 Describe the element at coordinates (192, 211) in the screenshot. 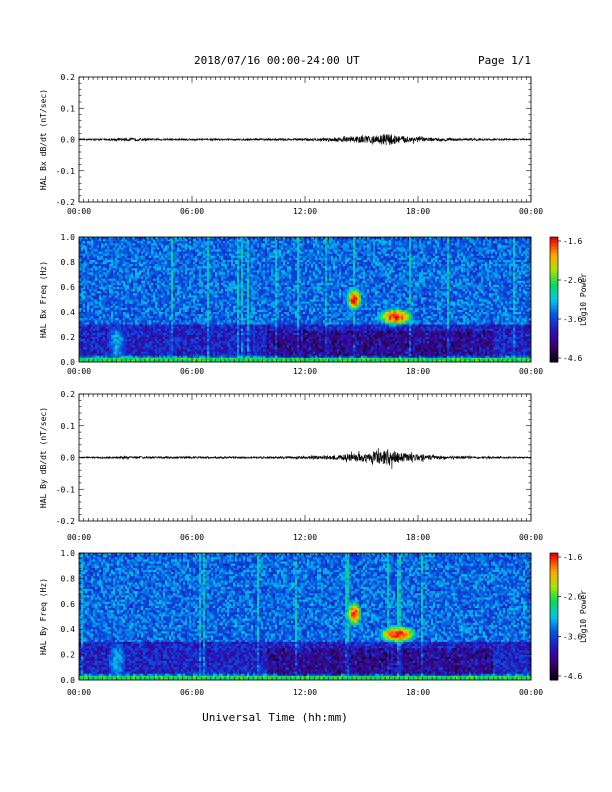

I see `x-tick-label: 06:00` at that location.